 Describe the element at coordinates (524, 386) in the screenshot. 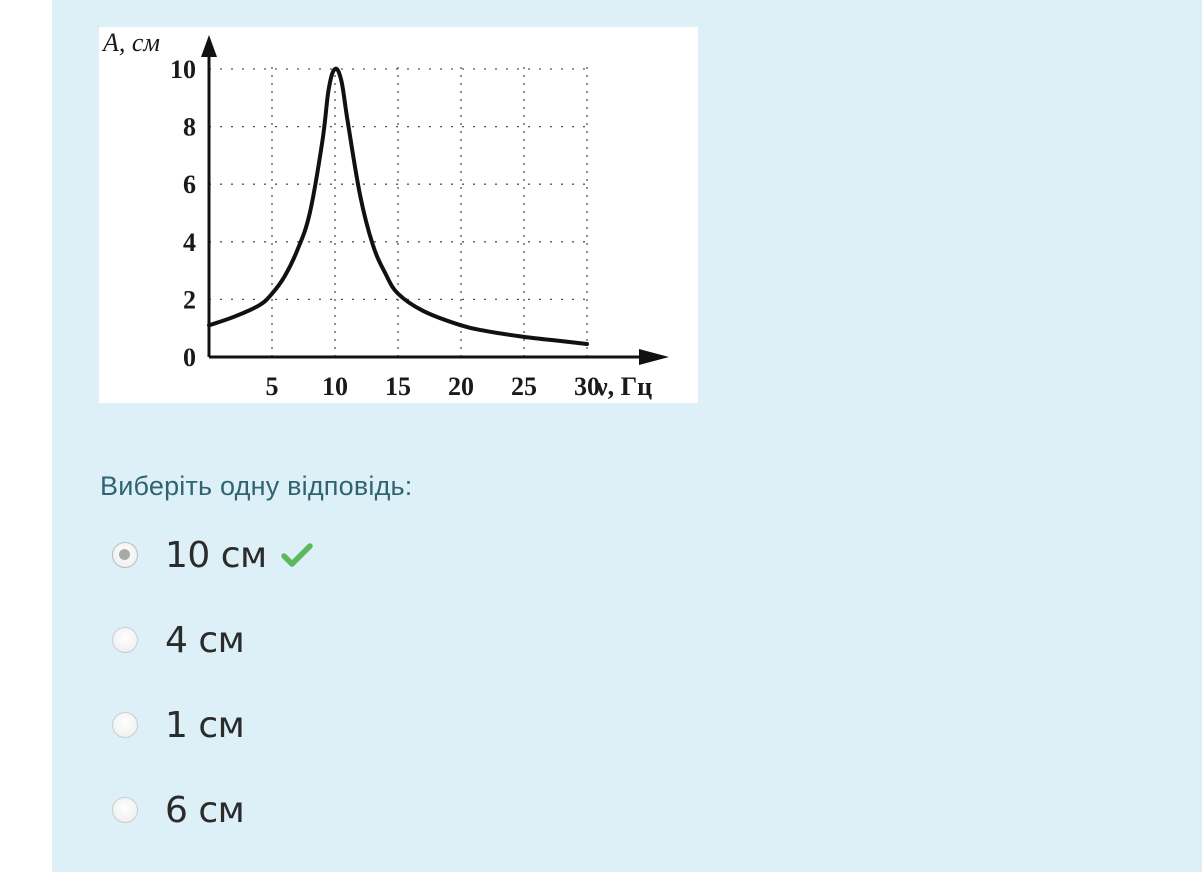

I see `x-tick-label: 25` at that location.